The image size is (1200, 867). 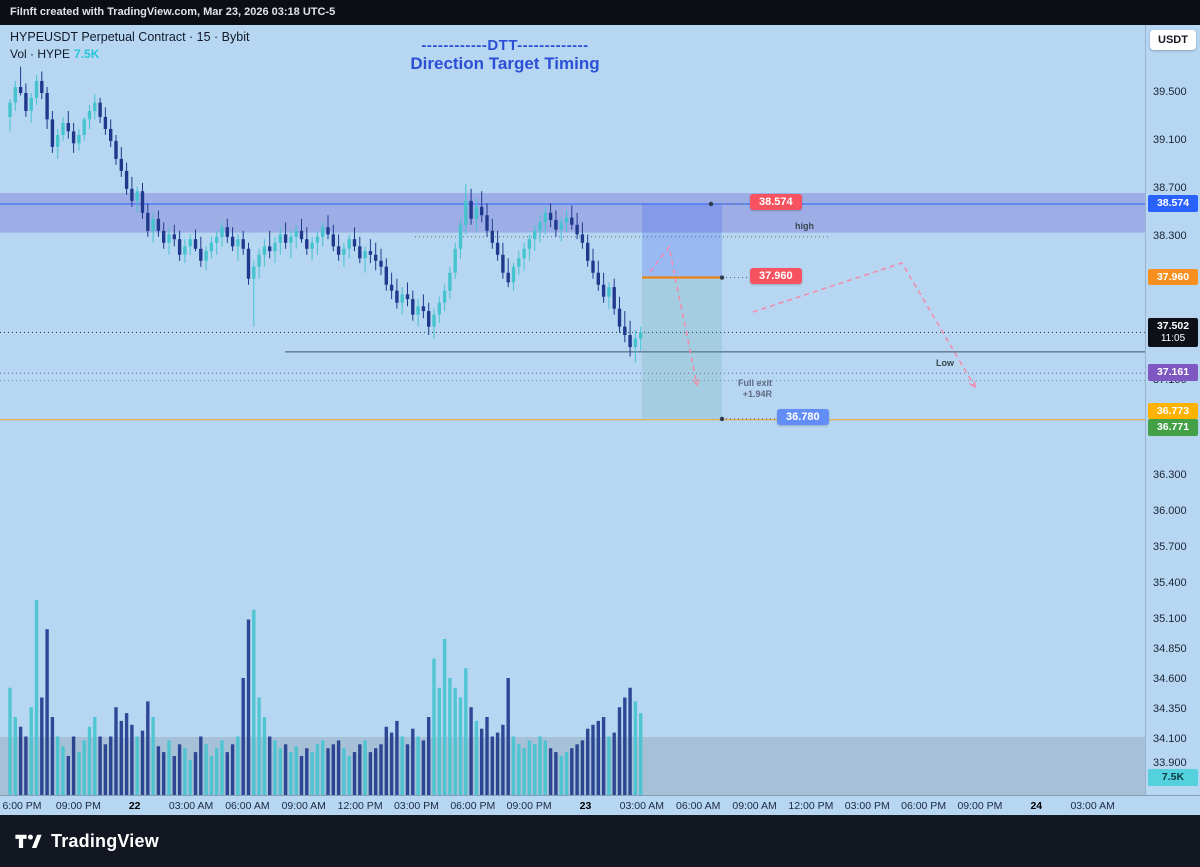 I want to click on brand-name: TradingView, so click(x=105, y=840).